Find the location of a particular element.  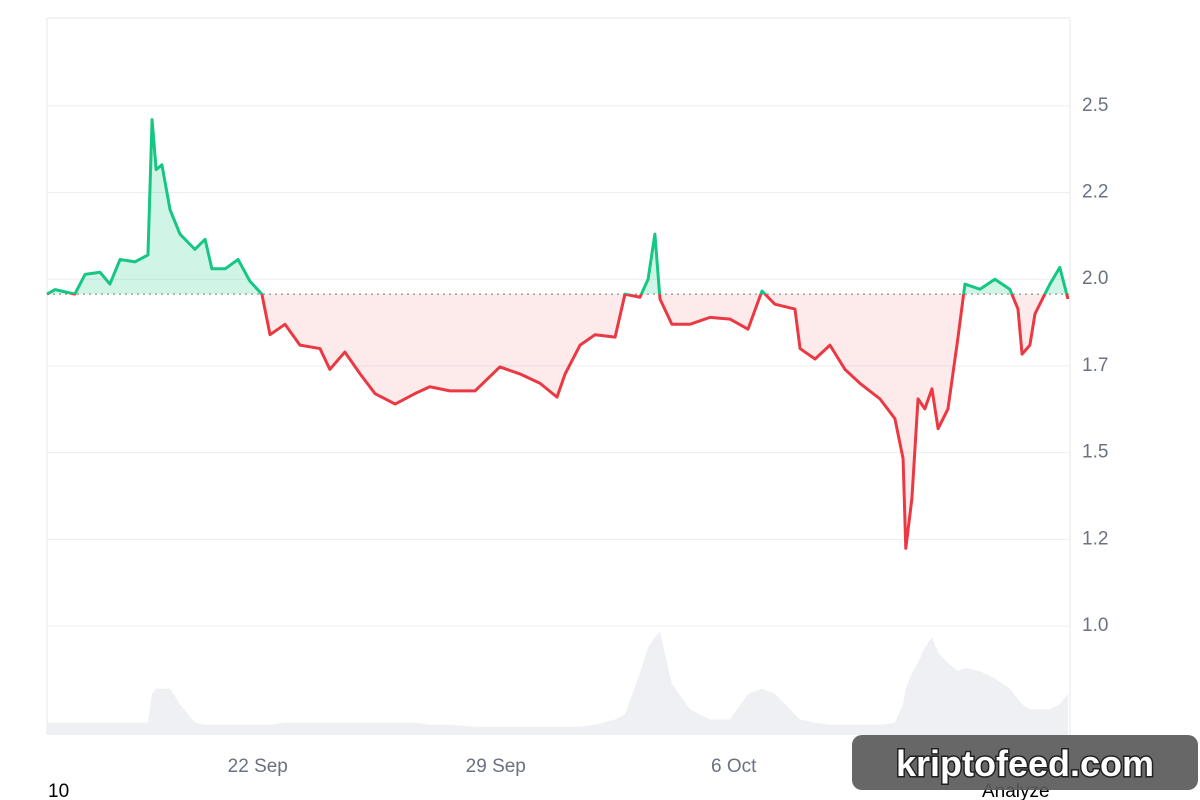

y-tick-label: 1.7 is located at coordinates (1095, 365).